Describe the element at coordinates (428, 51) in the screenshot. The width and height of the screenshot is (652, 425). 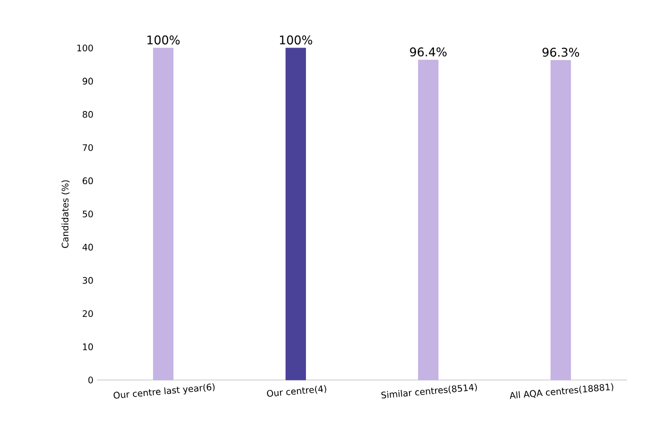
I see `data-label: 96.4%` at that location.